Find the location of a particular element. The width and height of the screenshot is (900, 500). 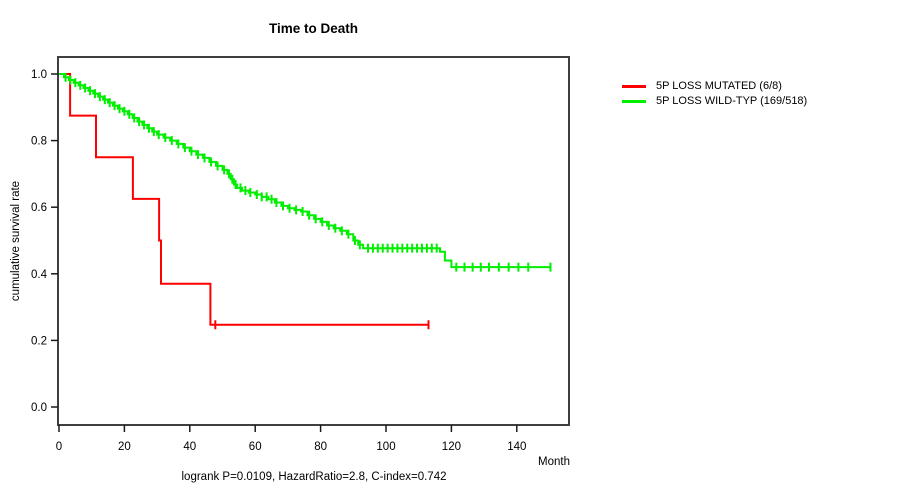

x-tick-label: 140 is located at coordinates (516, 447).